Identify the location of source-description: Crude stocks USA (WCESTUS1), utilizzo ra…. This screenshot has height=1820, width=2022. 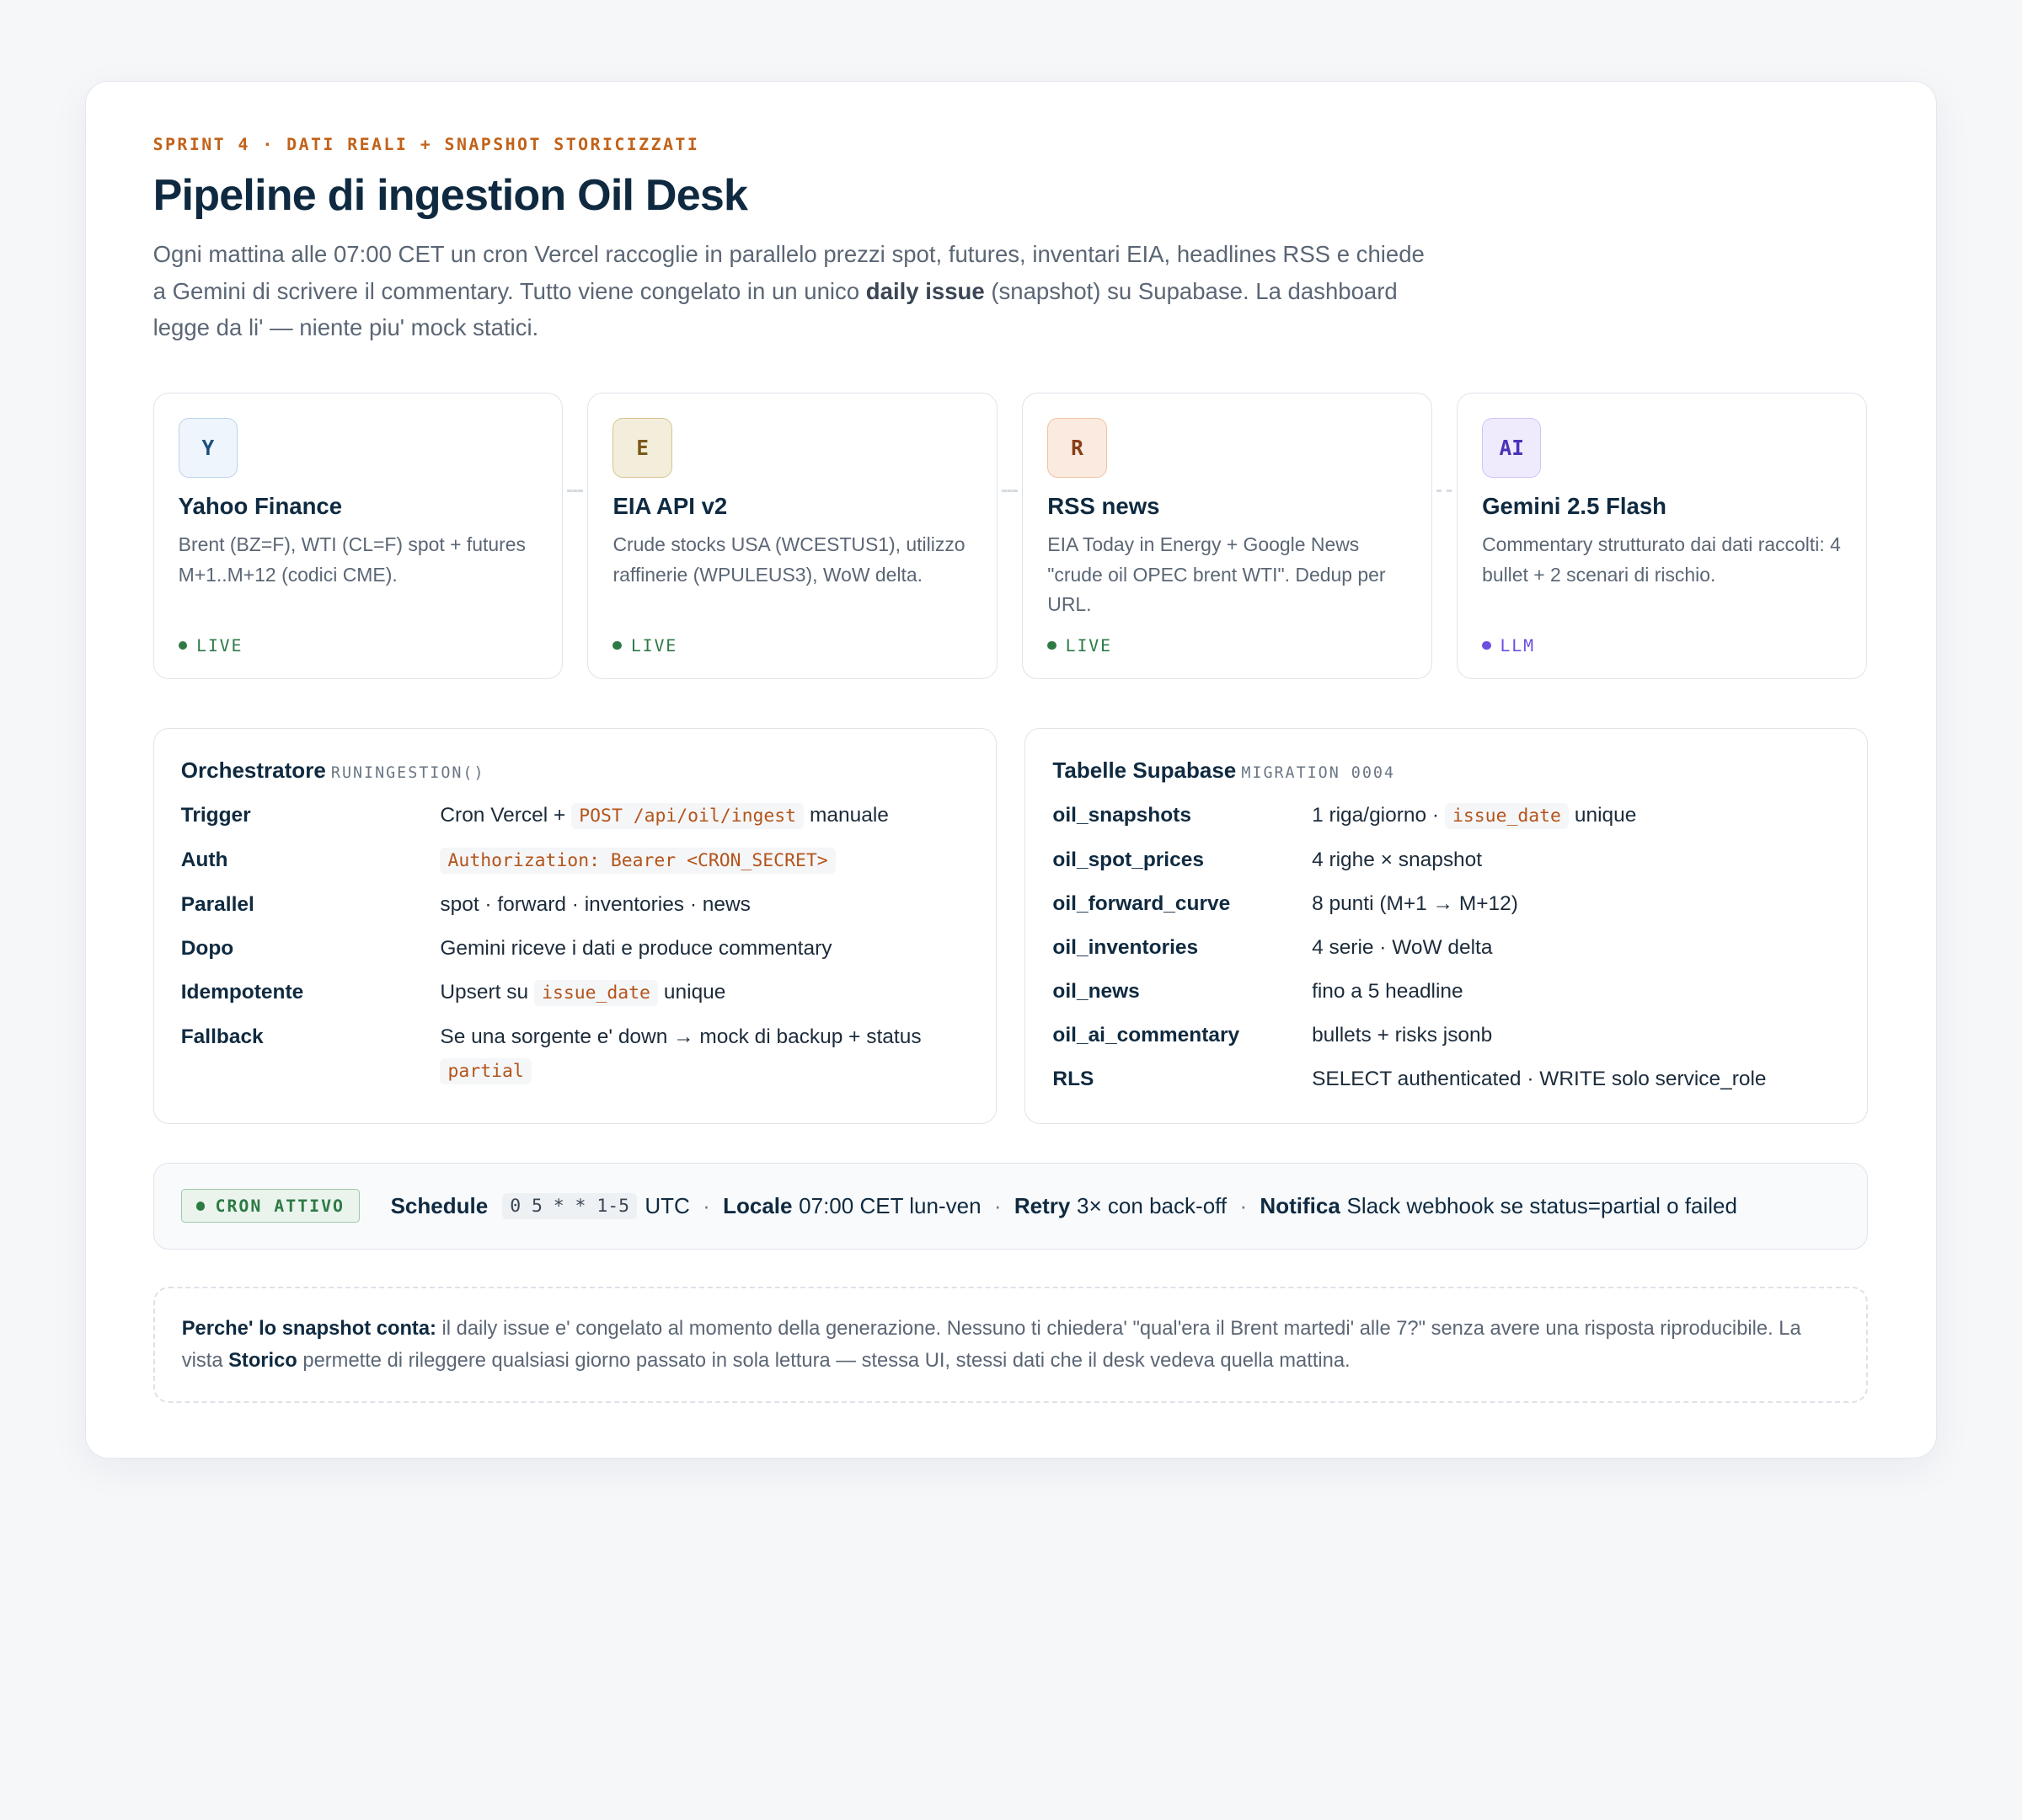
(789, 559).